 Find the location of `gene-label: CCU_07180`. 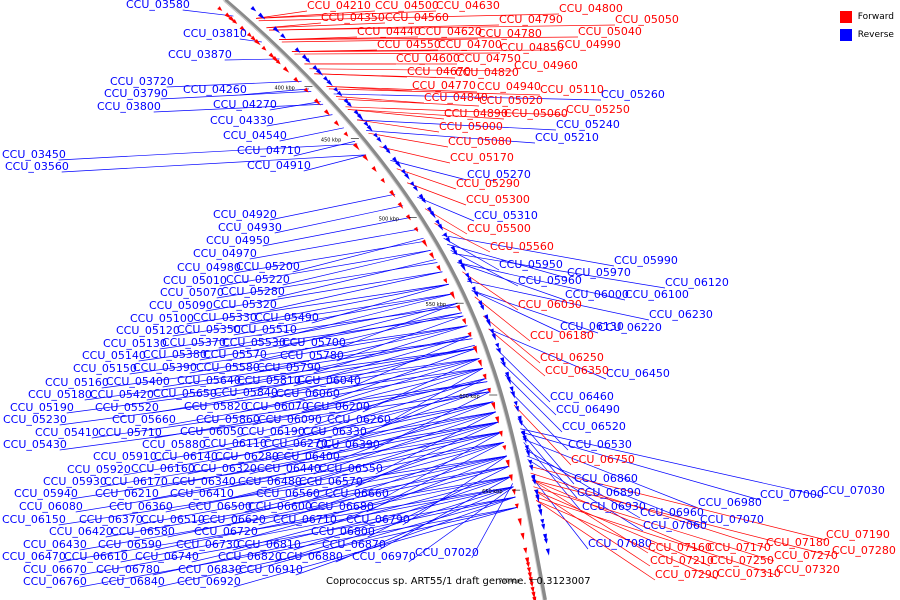

gene-label: CCU_07180 is located at coordinates (798, 542).